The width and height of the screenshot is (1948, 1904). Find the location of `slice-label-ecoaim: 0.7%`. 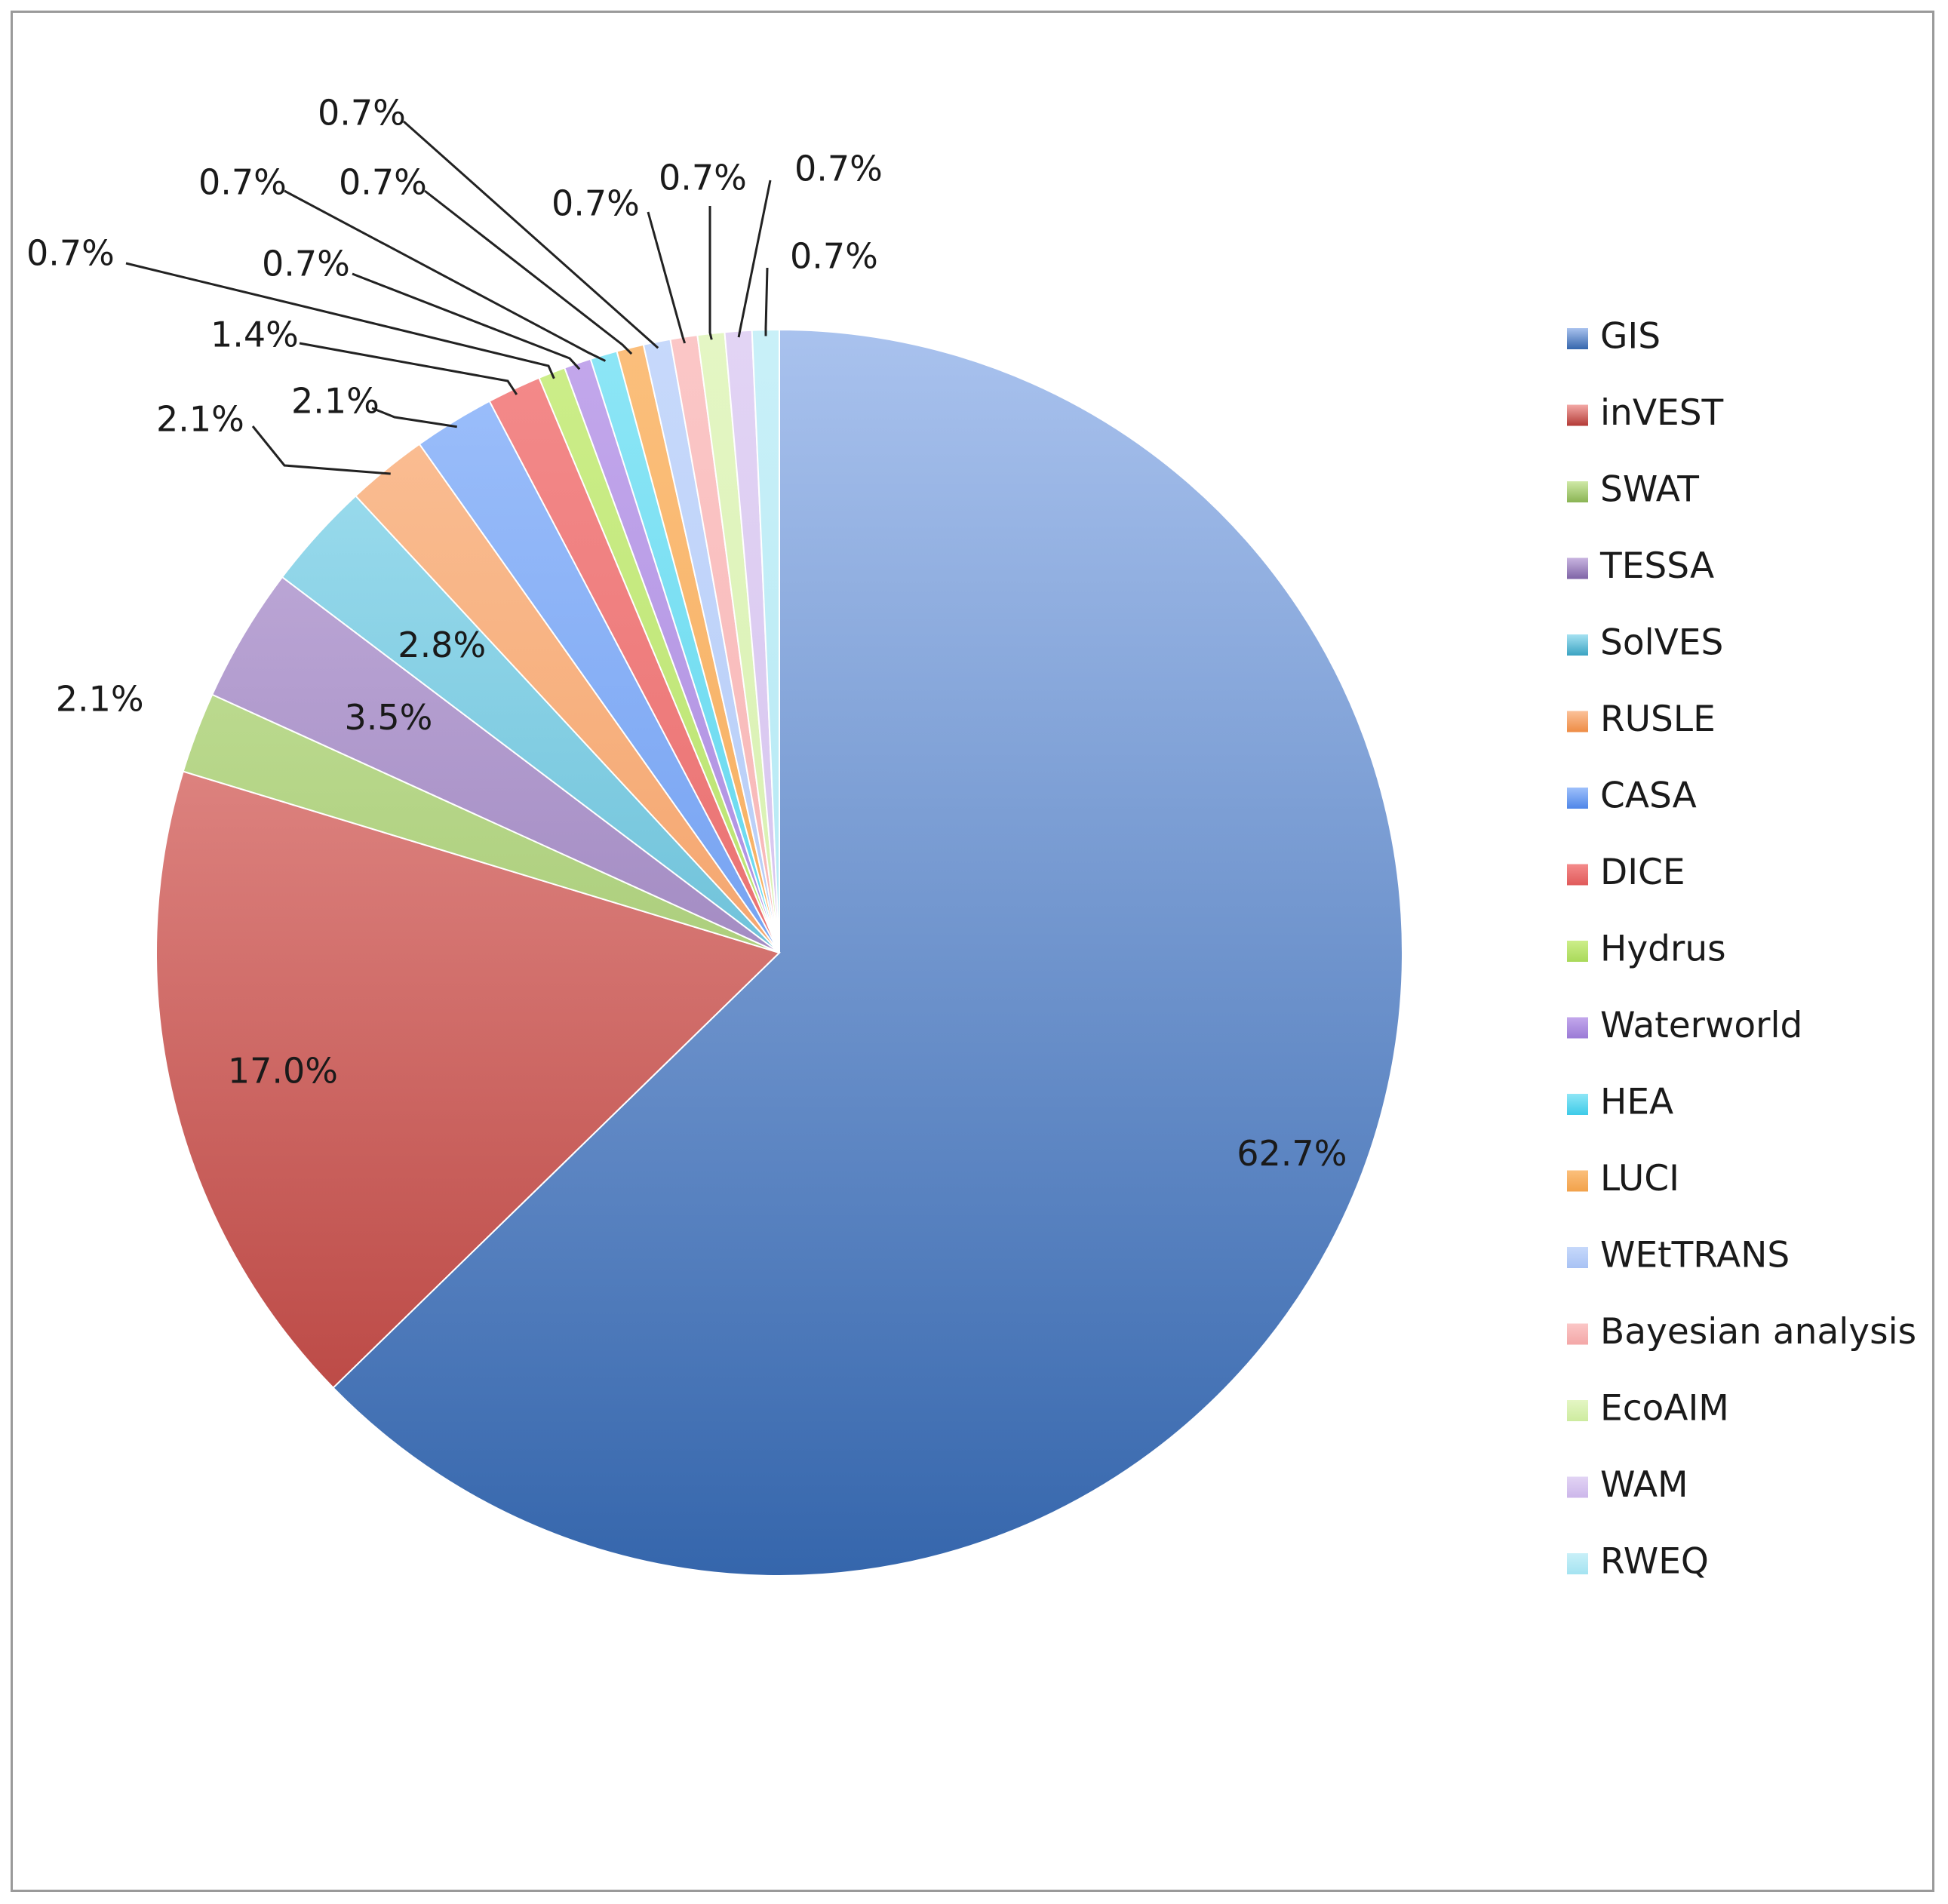

slice-label-ecoaim: 0.7% is located at coordinates (703, 178).